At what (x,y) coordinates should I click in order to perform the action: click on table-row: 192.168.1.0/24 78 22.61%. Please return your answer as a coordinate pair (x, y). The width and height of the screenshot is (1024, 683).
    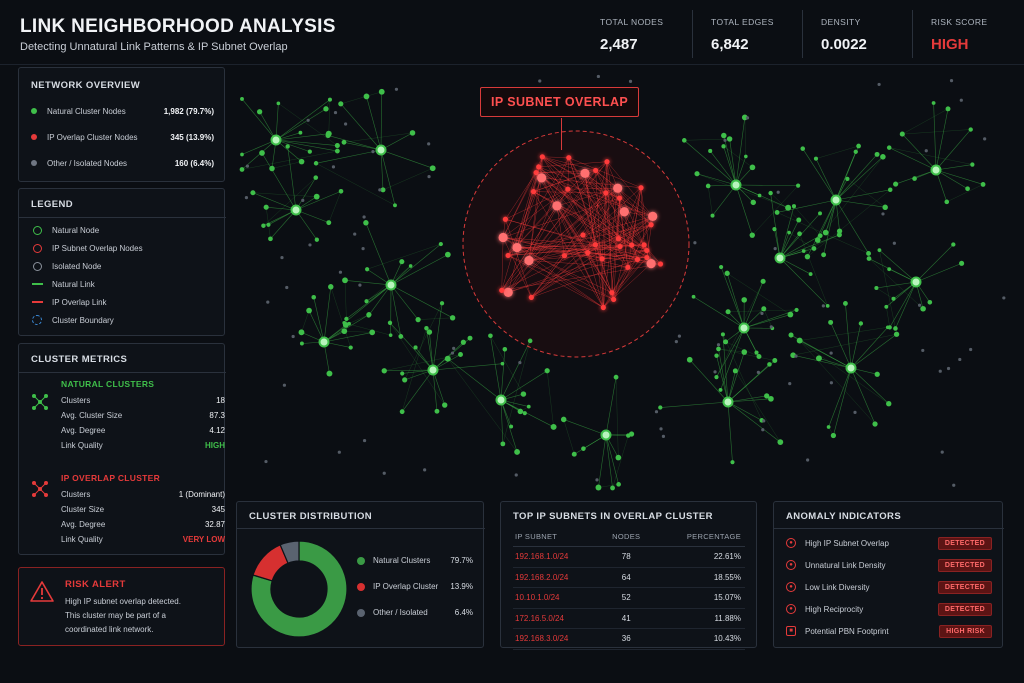
    Looking at the image, I should click on (629, 557).